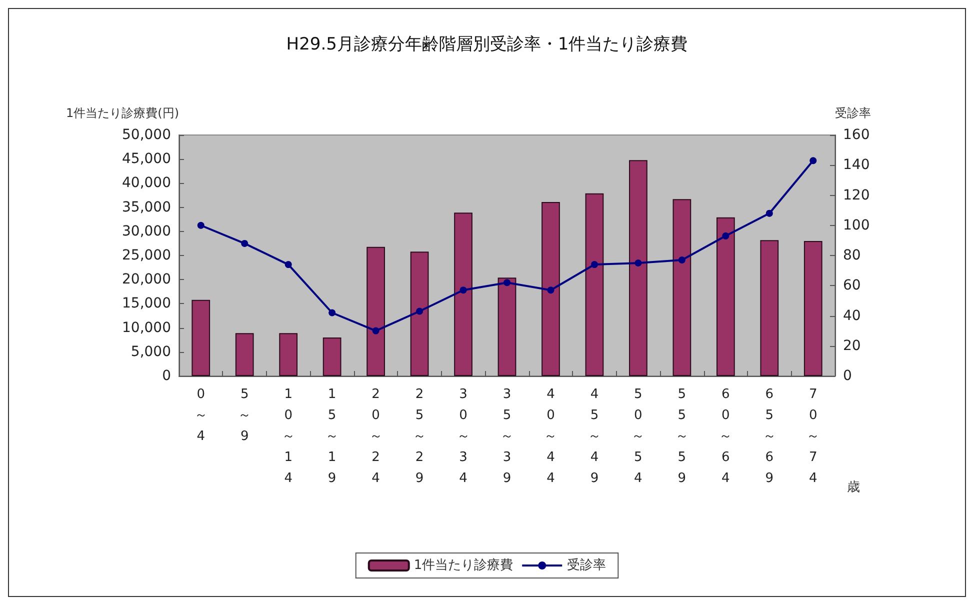 The width and height of the screenshot is (976, 607). What do you see at coordinates (375, 436) in the screenshot?
I see `x-tick-label: 20～24` at bounding box center [375, 436].